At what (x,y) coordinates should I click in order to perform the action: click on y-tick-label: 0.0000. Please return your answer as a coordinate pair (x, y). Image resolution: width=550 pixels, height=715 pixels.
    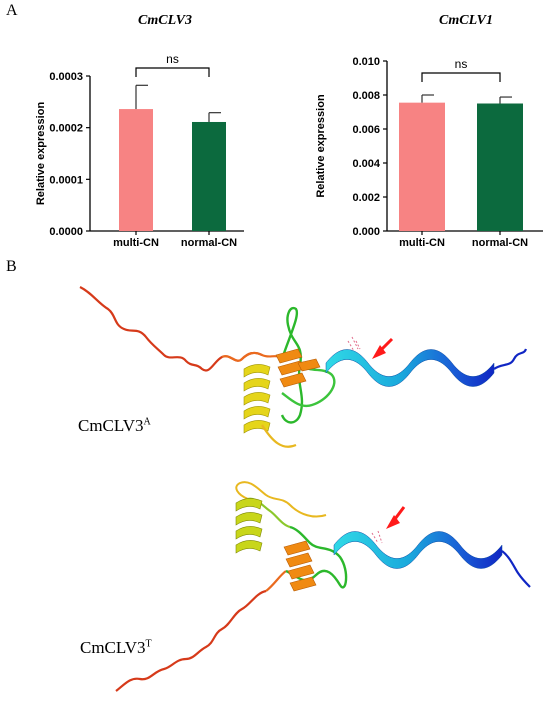
    Looking at the image, I should click on (66, 232).